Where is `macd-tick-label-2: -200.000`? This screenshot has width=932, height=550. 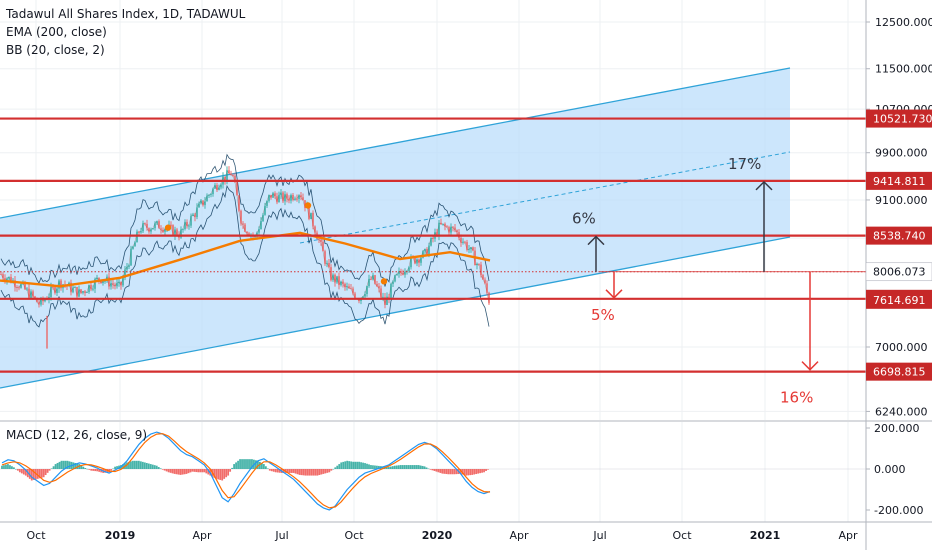
macd-tick-label-2: -200.000 is located at coordinates (898, 510).